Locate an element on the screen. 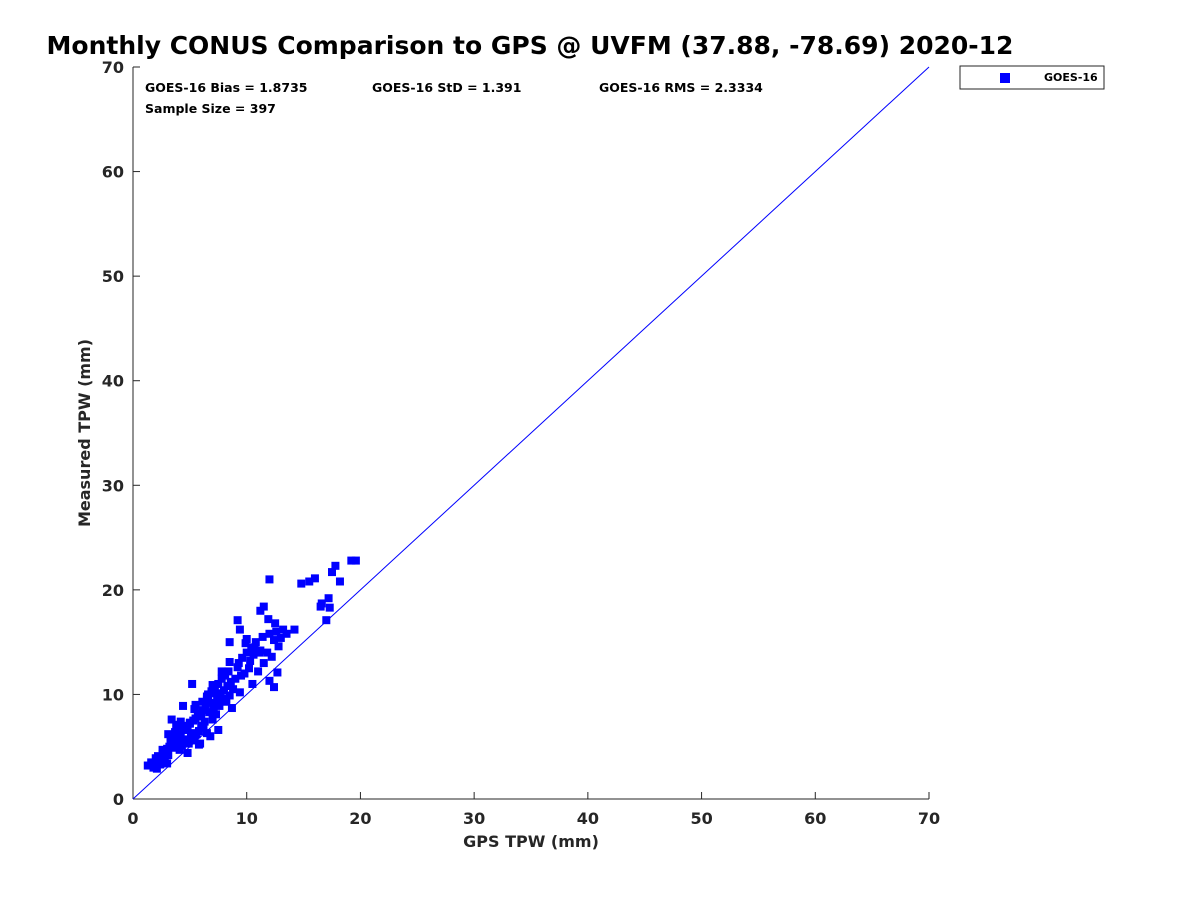 Image resolution: width=1200 pixels, height=900 pixels. x-tick-label: 50 is located at coordinates (701, 818).